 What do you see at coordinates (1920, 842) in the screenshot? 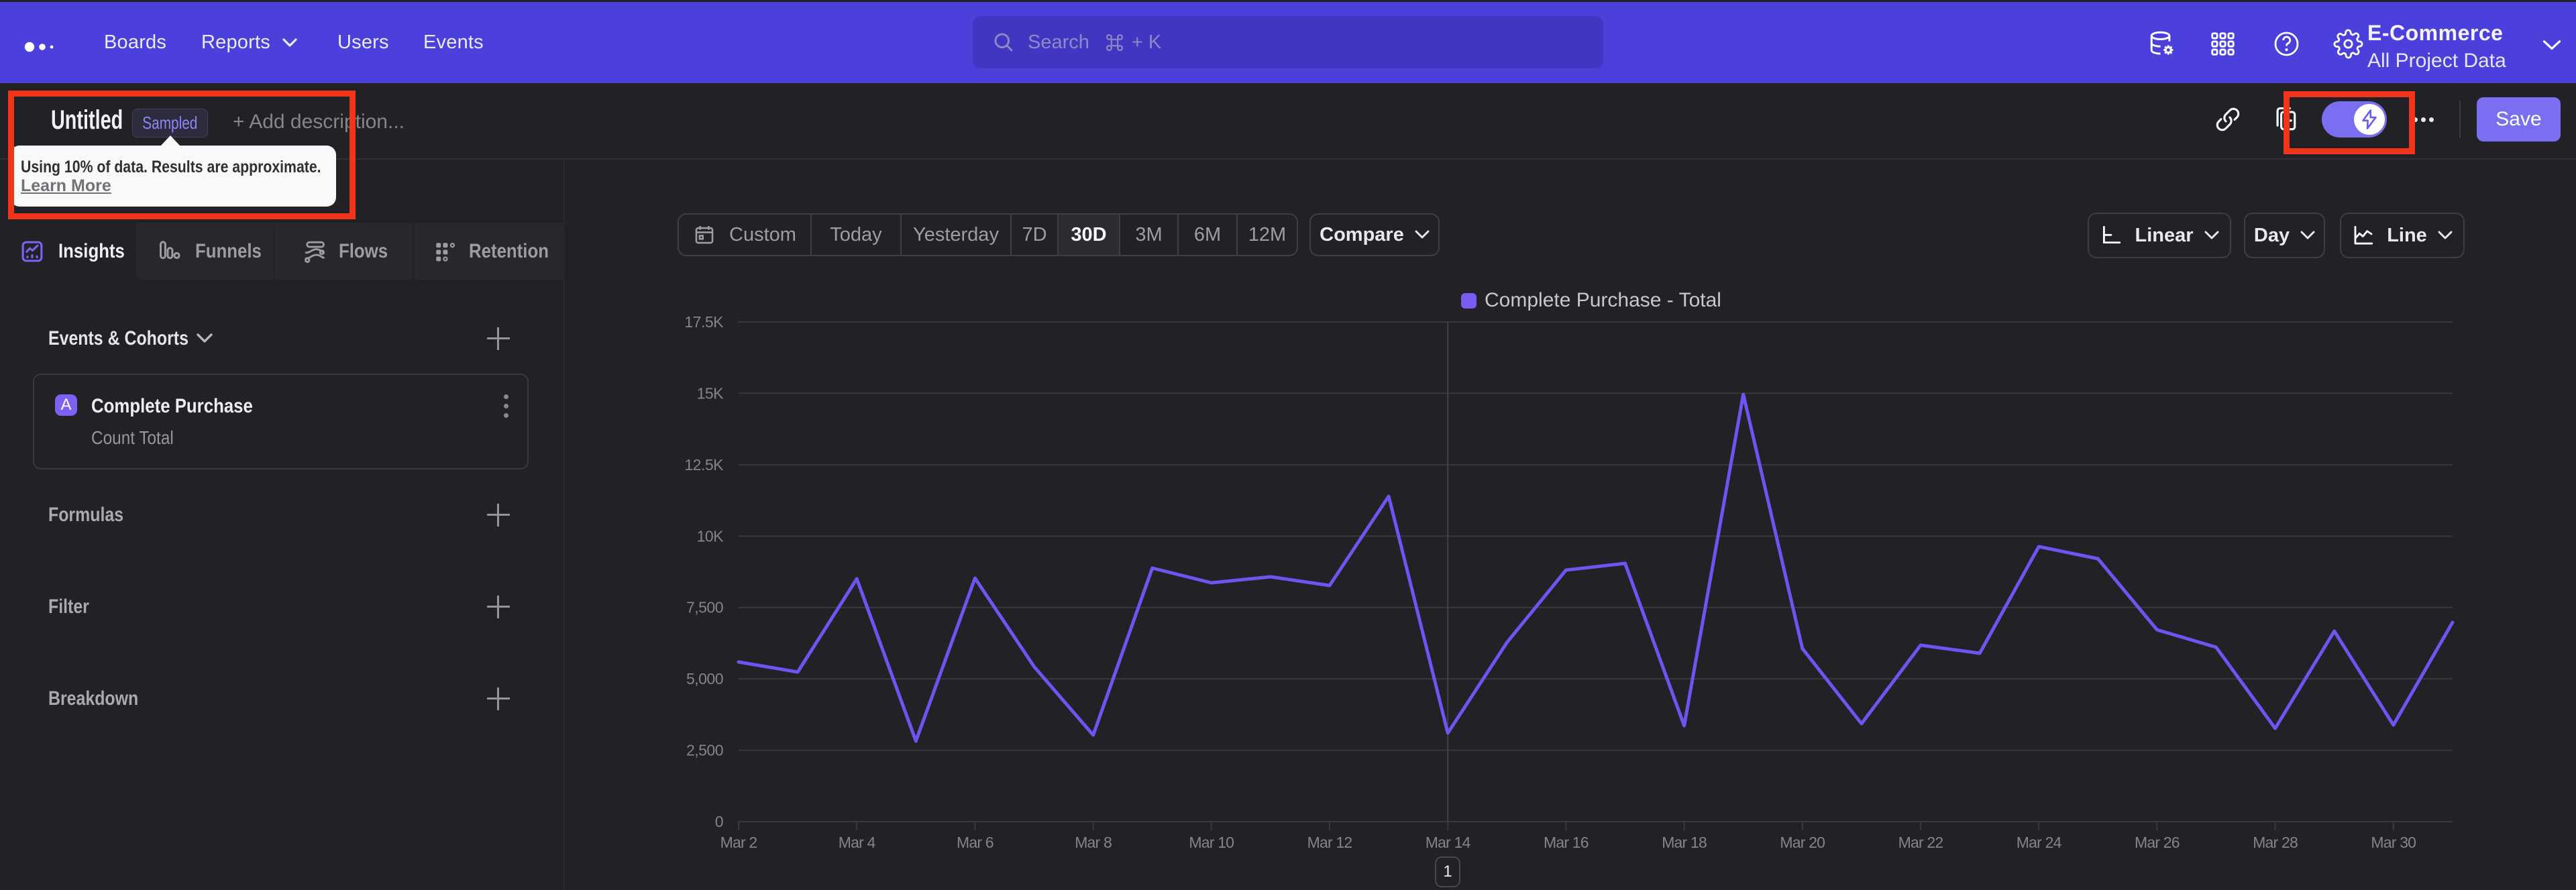
I see `svg-text: Mar 22` at bounding box center [1920, 842].